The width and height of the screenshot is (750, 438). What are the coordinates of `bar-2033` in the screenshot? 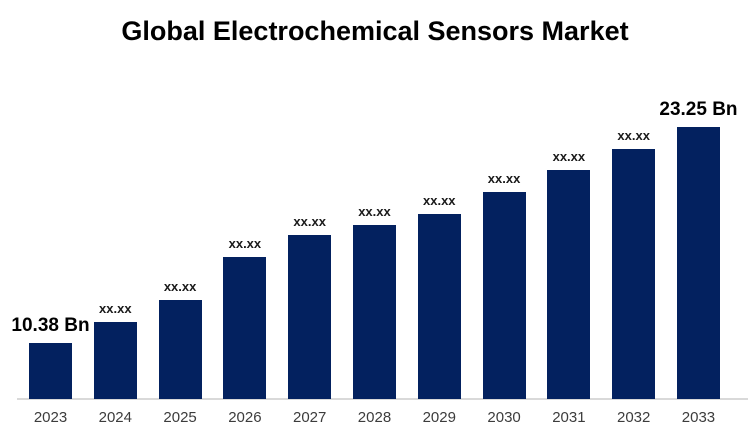 It's located at (698, 263).